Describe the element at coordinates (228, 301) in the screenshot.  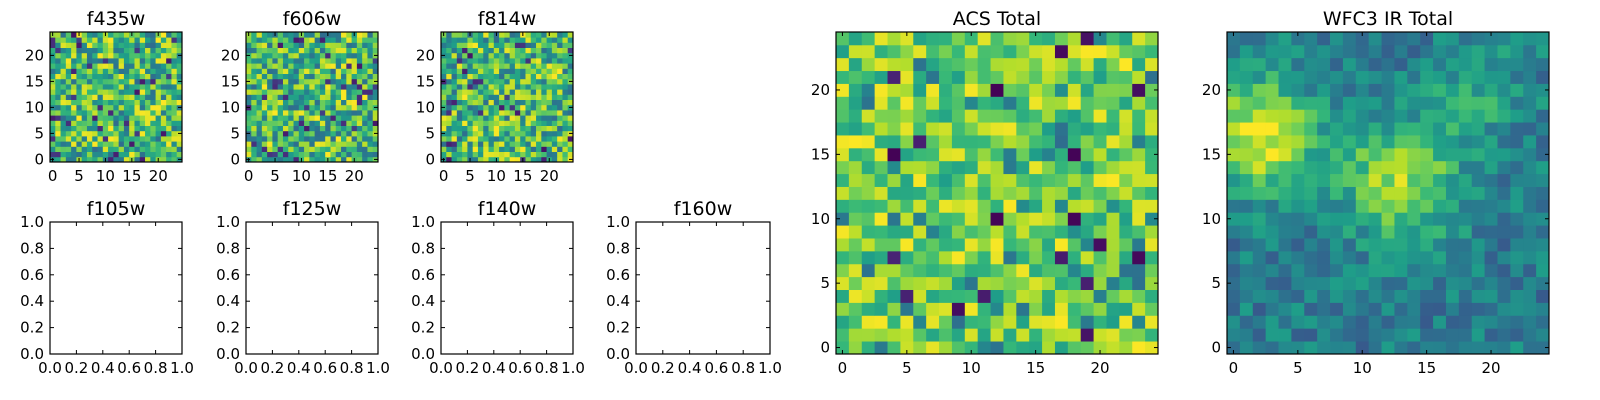
I see `y-tick-label: 0.4` at that location.